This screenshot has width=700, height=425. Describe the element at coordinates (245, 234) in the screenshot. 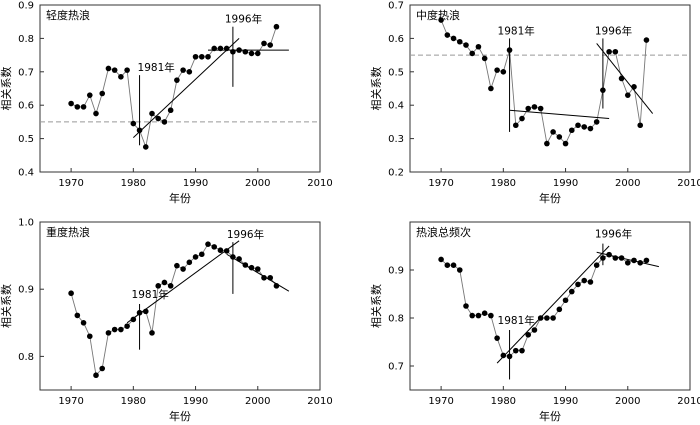

I see `breakpoint-label-1996: 1996年` at that location.